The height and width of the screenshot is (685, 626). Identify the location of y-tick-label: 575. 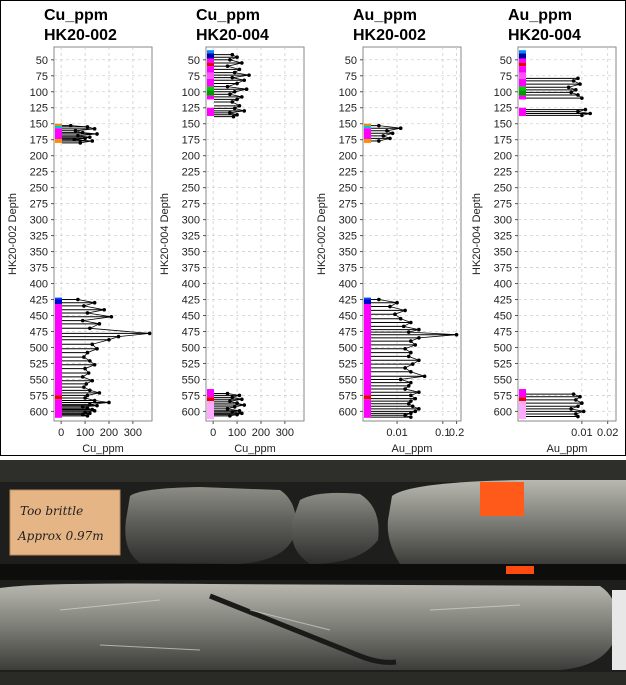
(503, 396).